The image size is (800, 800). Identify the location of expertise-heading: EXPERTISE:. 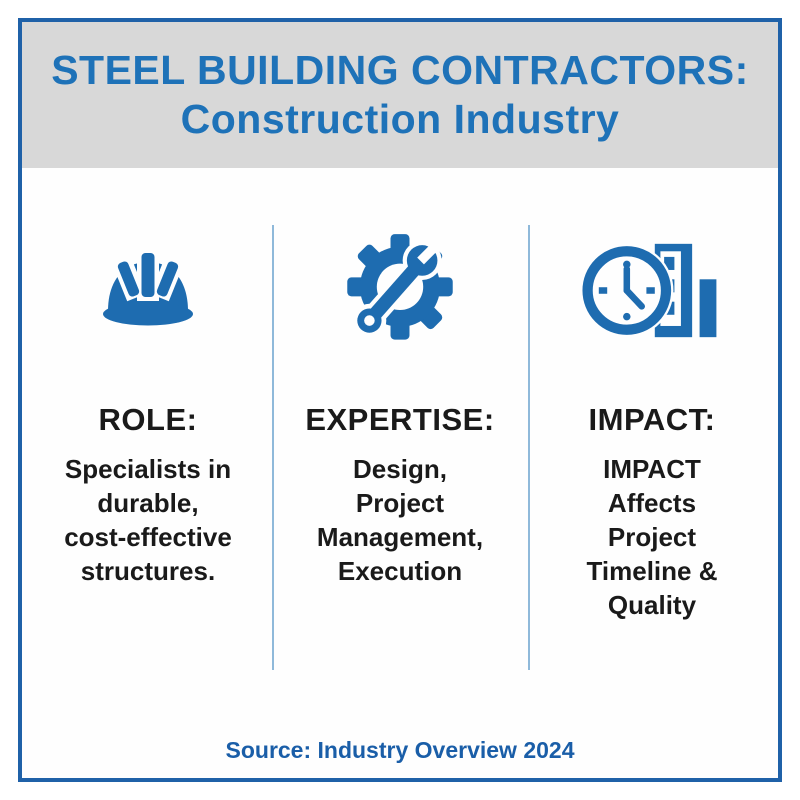
(400, 419).